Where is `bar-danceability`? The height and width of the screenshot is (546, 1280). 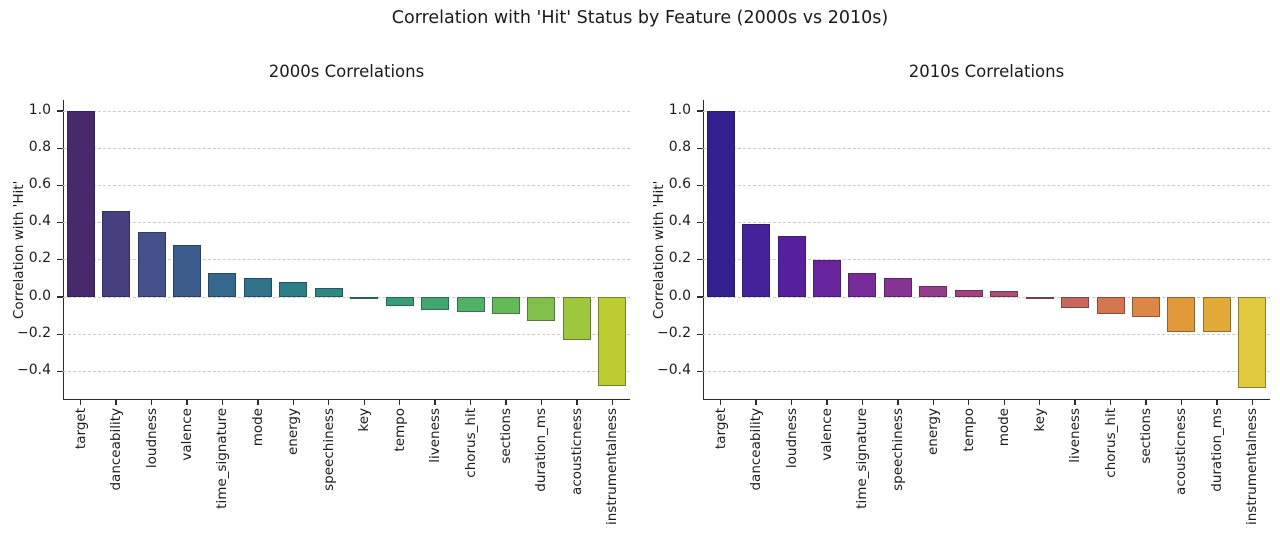 bar-danceability is located at coordinates (116, 254).